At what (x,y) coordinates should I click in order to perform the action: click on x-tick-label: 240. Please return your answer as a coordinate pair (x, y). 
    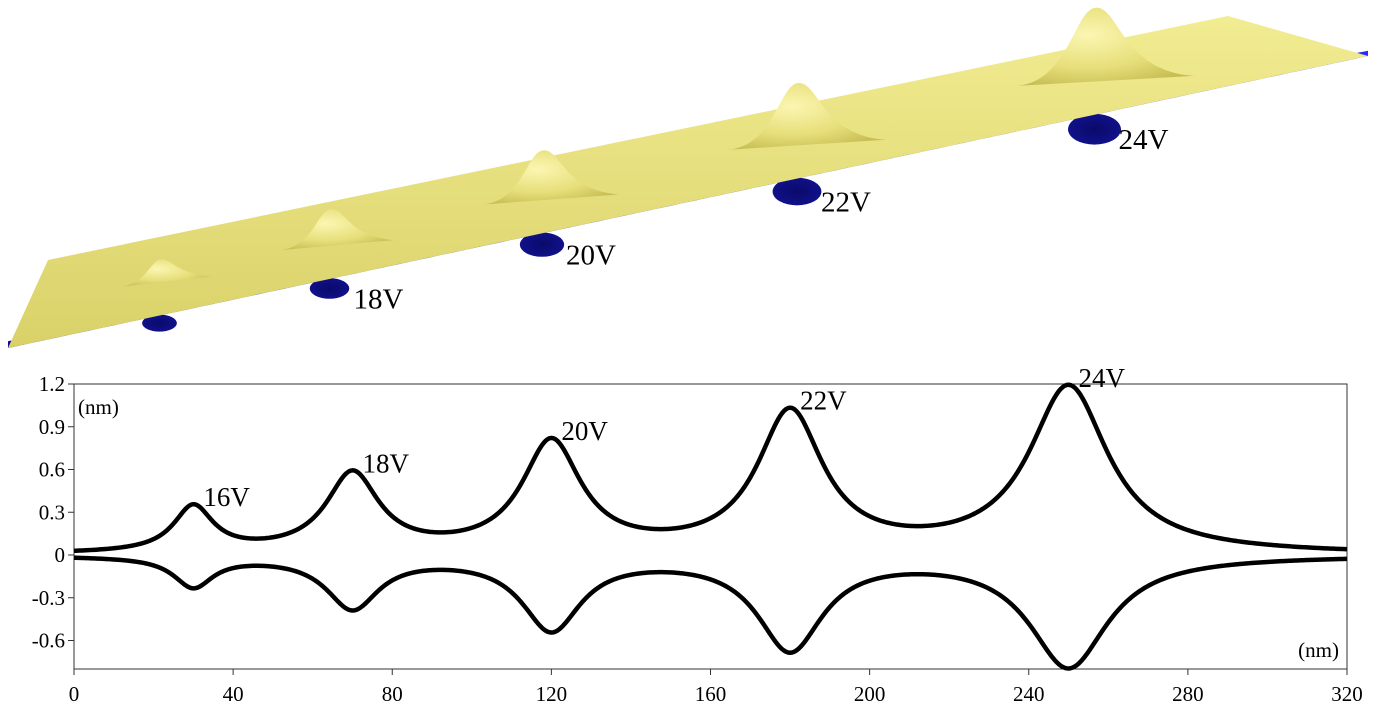
    Looking at the image, I should click on (1029, 694).